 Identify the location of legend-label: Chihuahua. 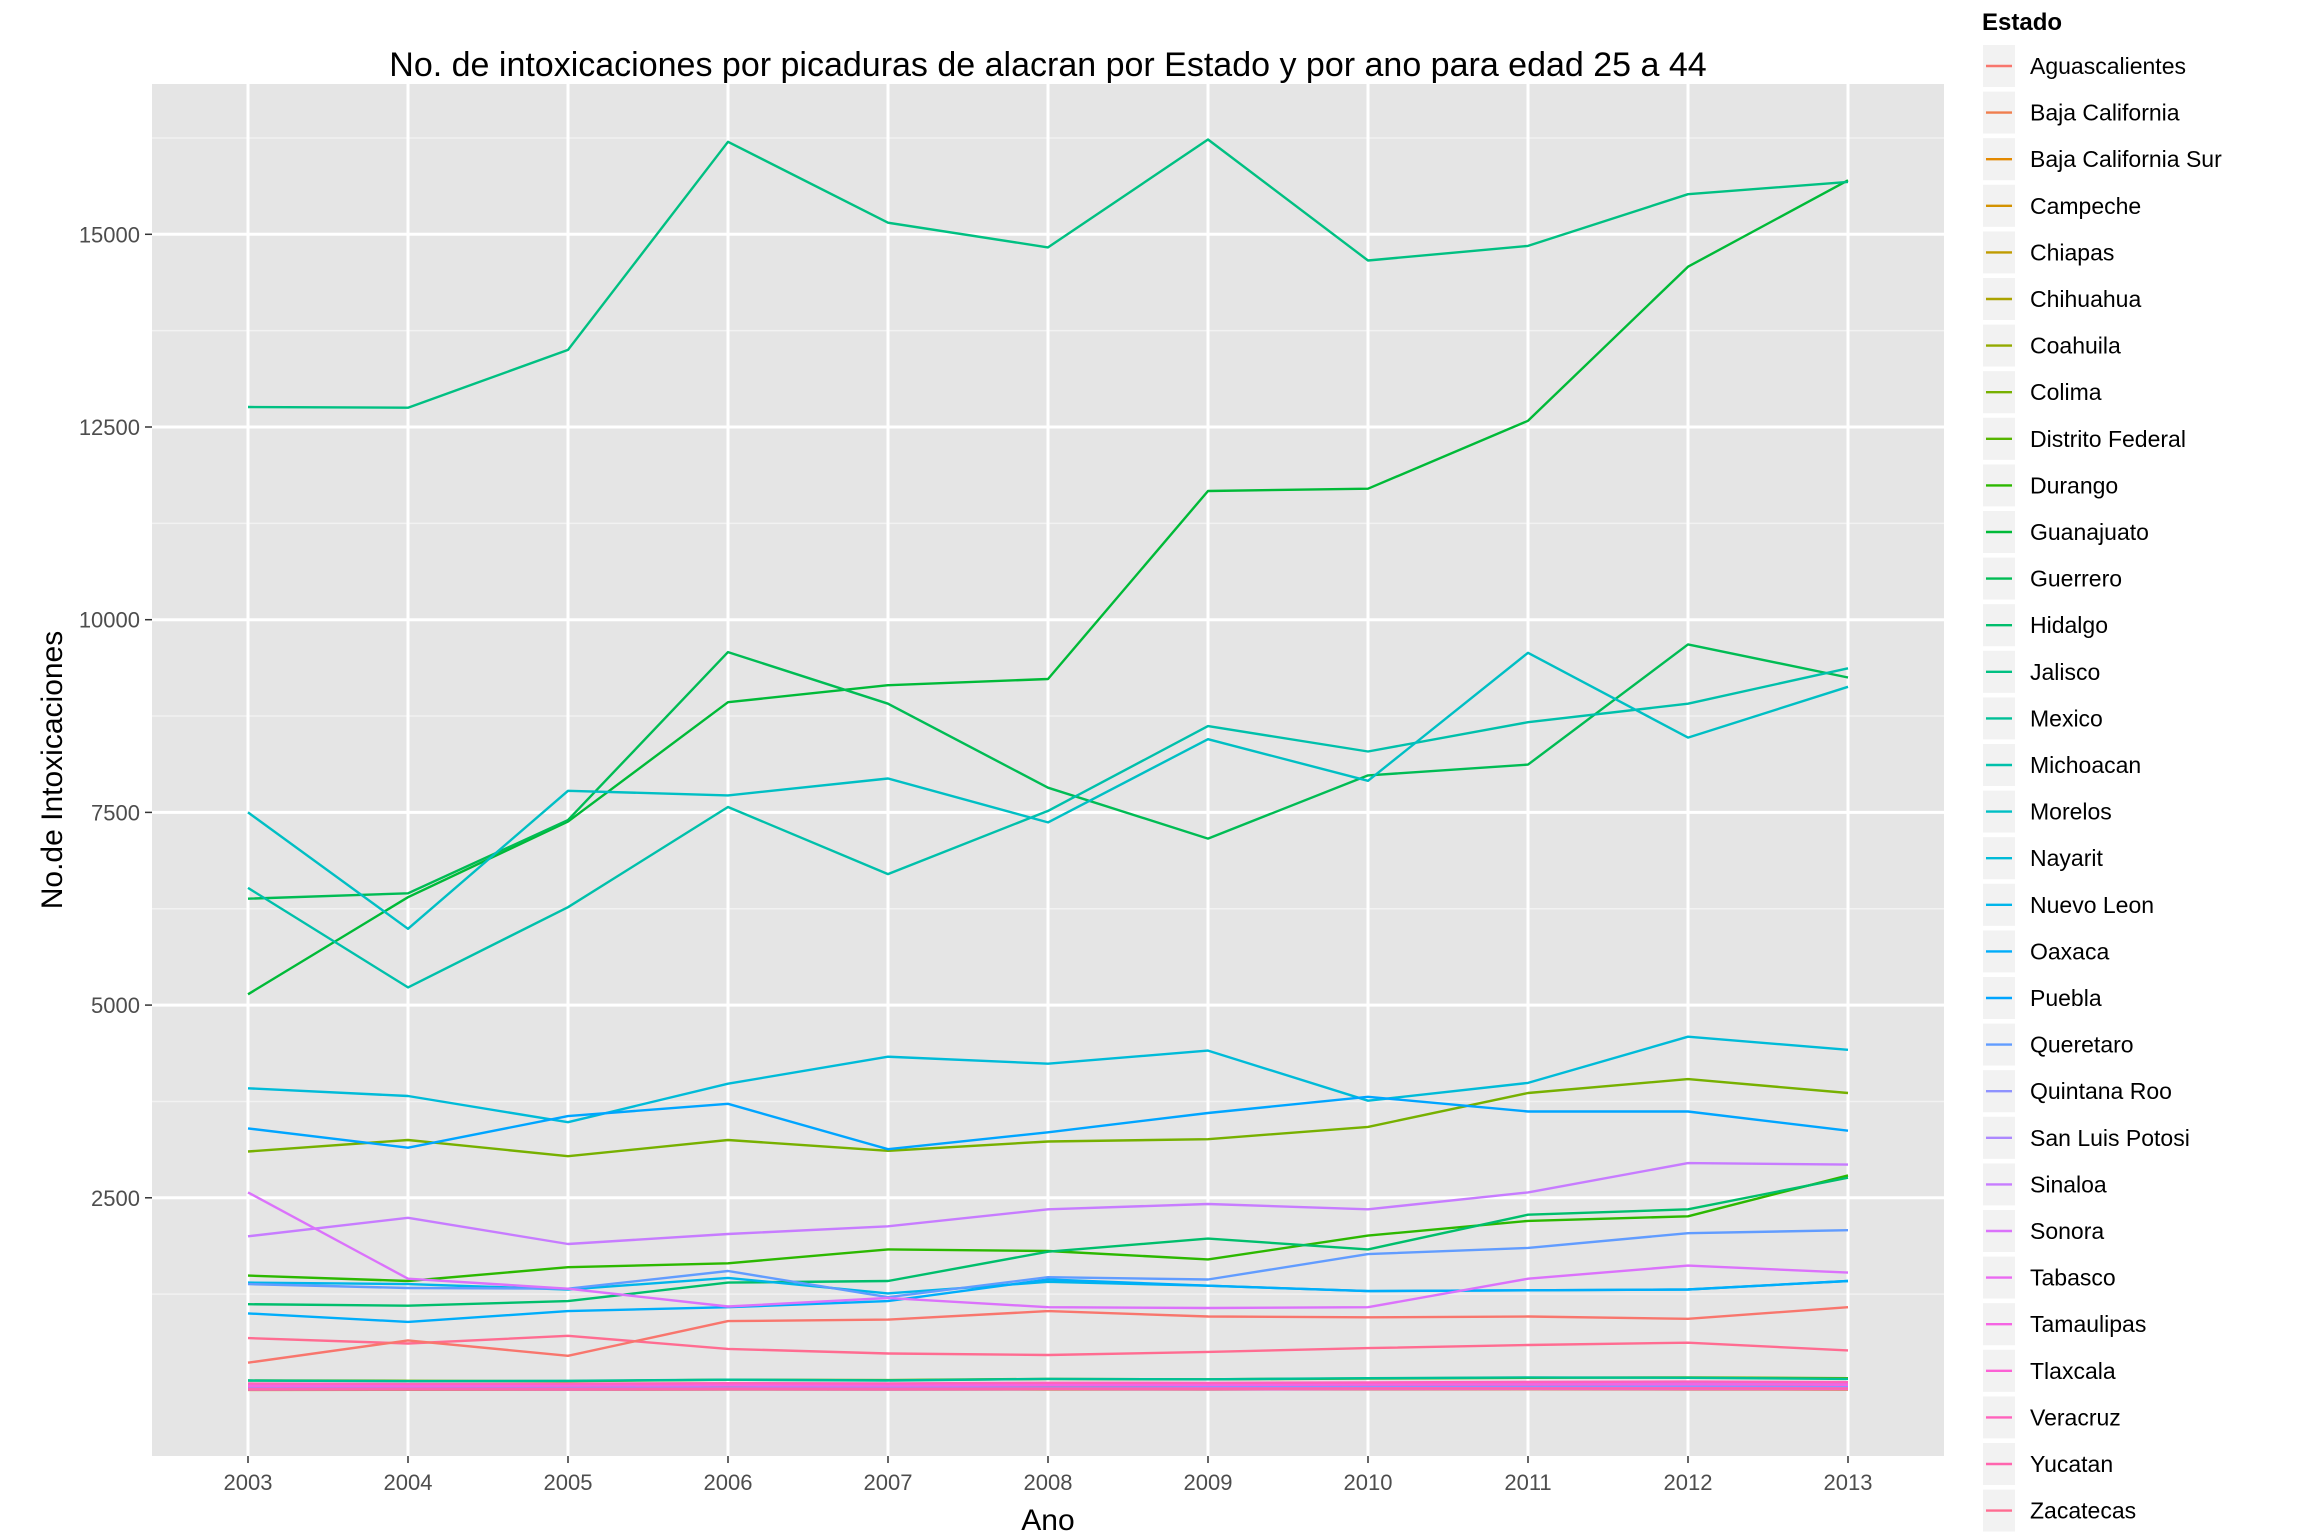
(2085, 299).